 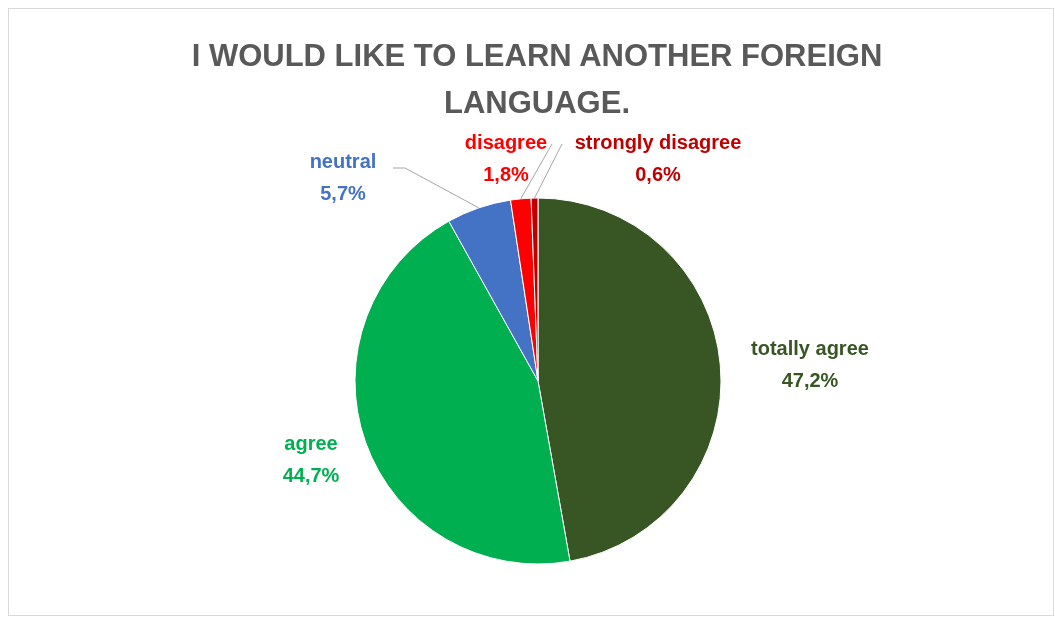 I want to click on data-label: 44,7%, so click(x=311, y=475).